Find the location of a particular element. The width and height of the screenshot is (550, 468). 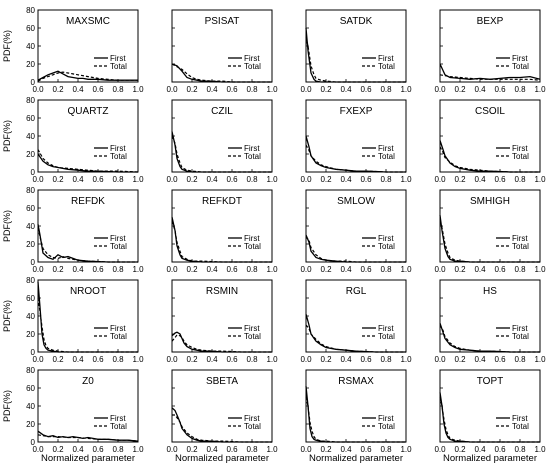

subplot-title: HS is located at coordinates (490, 291).